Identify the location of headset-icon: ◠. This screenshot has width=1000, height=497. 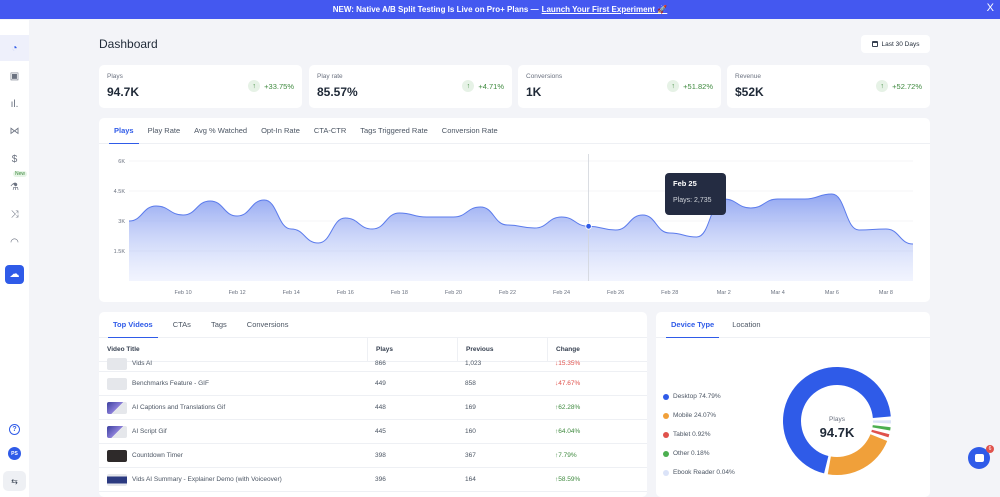
(14, 242).